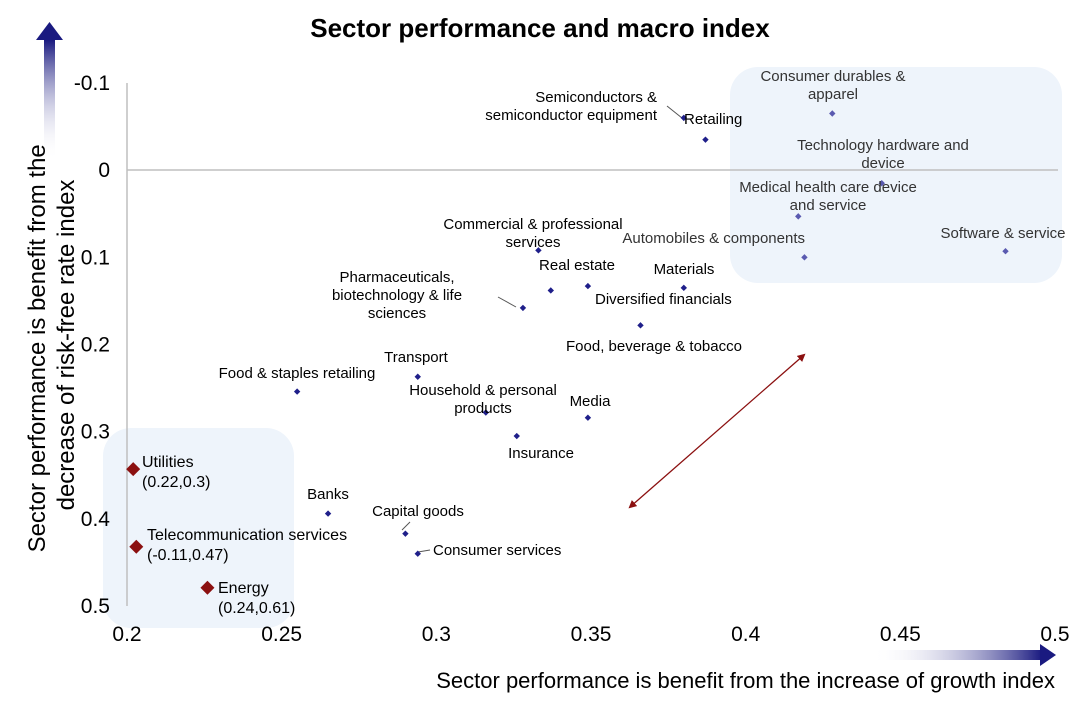  I want to click on highlighted-coord: (0.22,0.3), so click(176, 482).